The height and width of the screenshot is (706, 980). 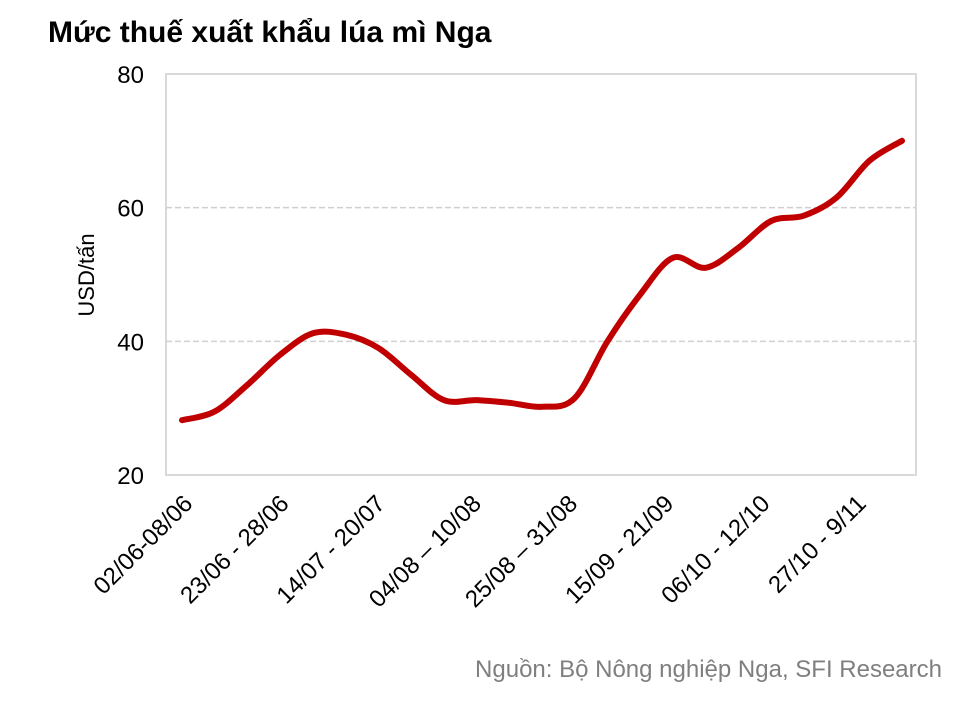 I want to click on y-tick-label: 40, so click(x=130, y=342).